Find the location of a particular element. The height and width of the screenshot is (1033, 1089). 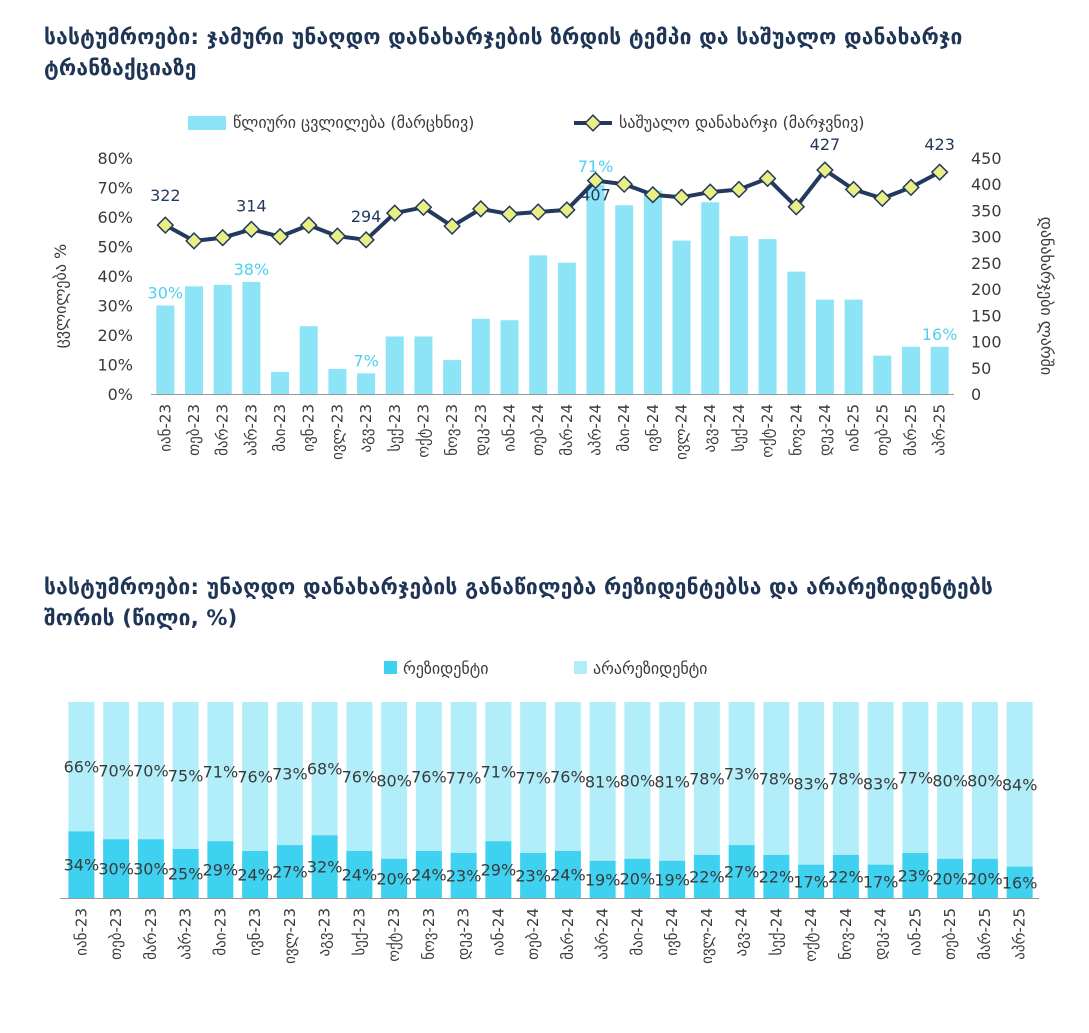

resident-data-label: 24% is located at coordinates (568, 874).